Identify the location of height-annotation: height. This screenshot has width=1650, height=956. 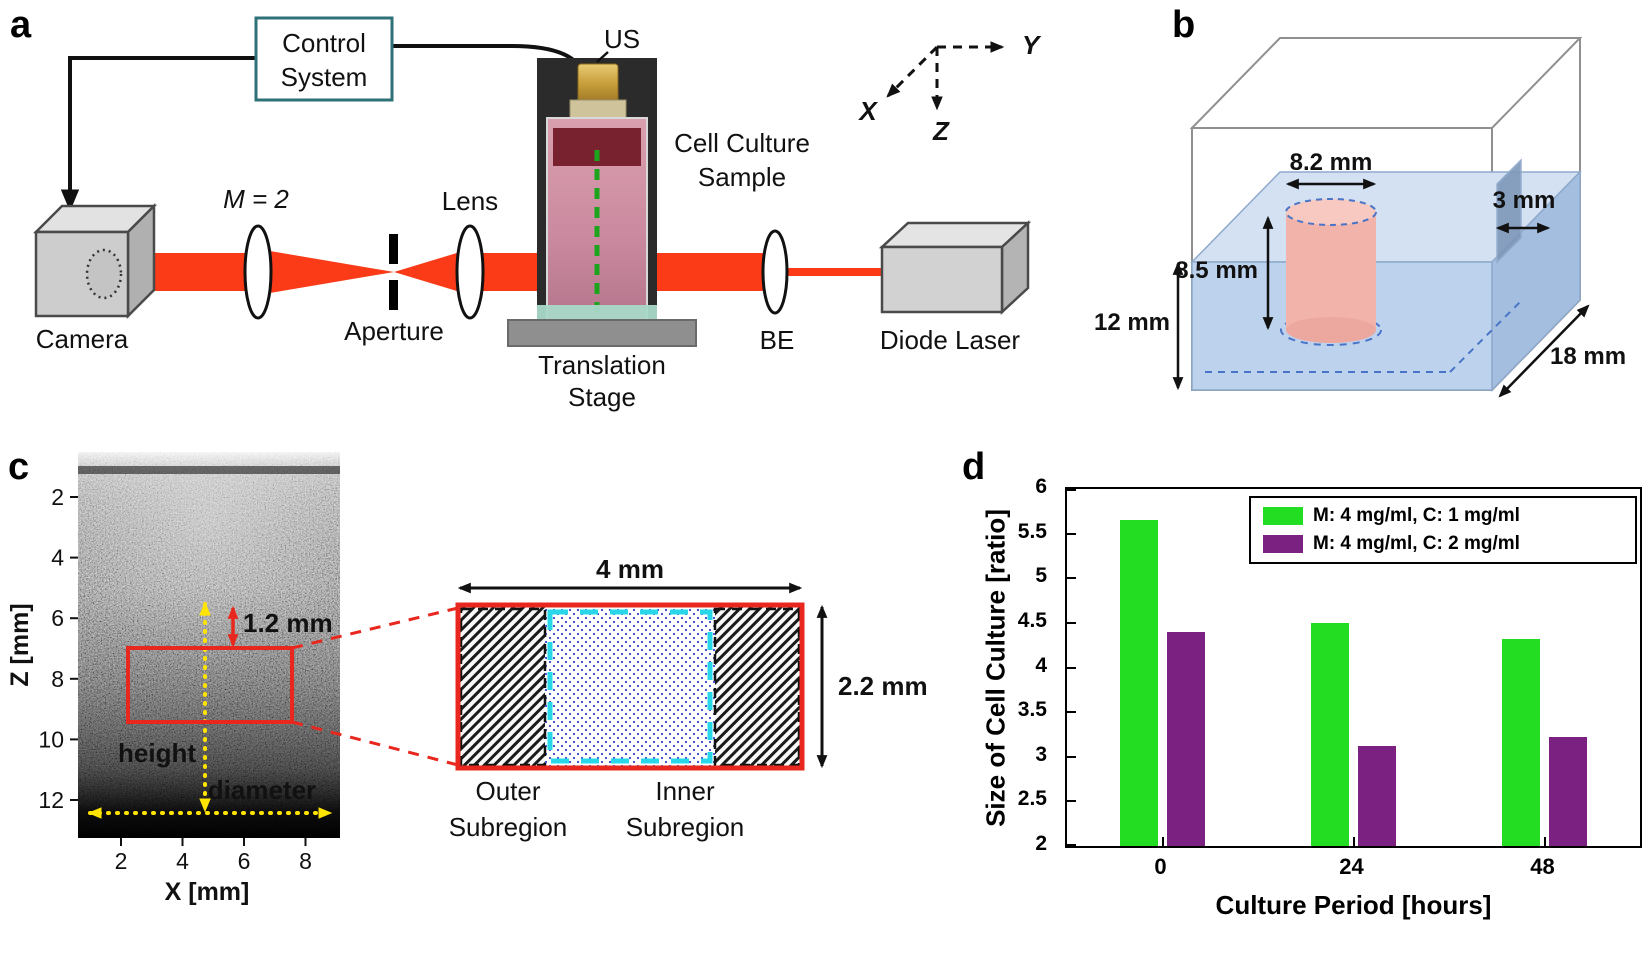
(164, 707).